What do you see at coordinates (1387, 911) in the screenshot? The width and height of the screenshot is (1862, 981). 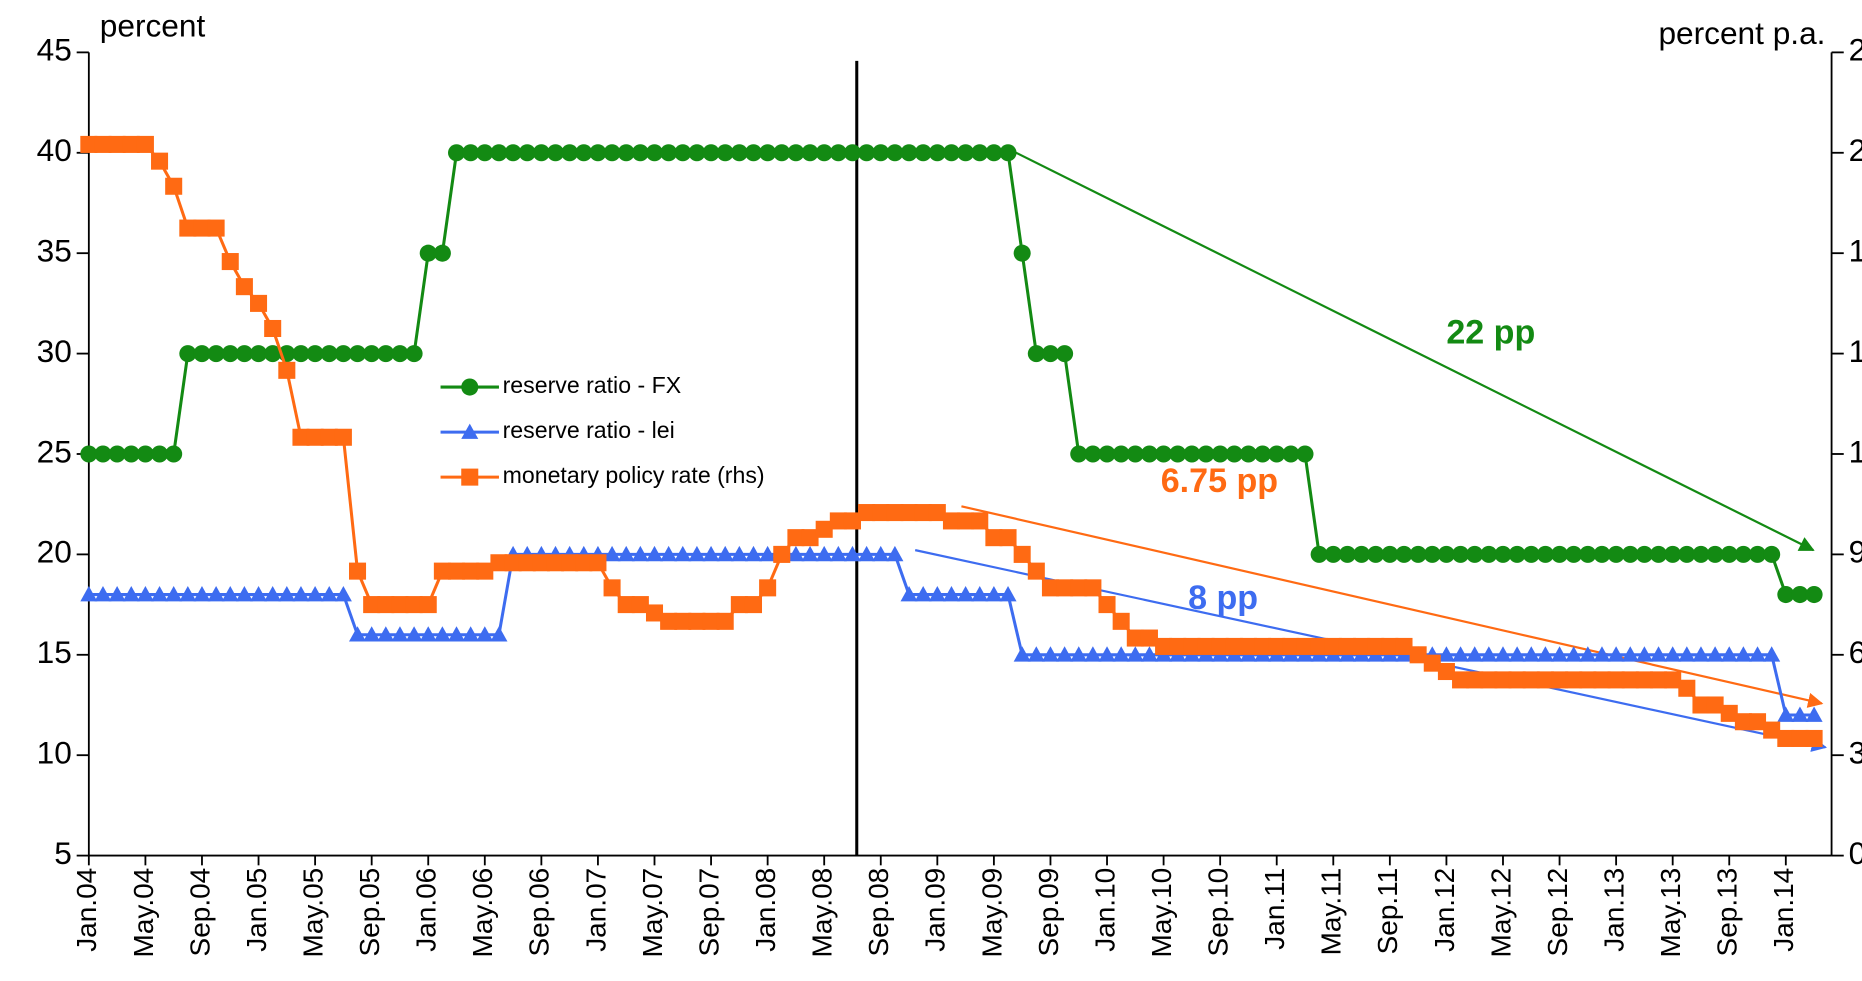 I see `x-tick-label: Sep.11` at bounding box center [1387, 911].